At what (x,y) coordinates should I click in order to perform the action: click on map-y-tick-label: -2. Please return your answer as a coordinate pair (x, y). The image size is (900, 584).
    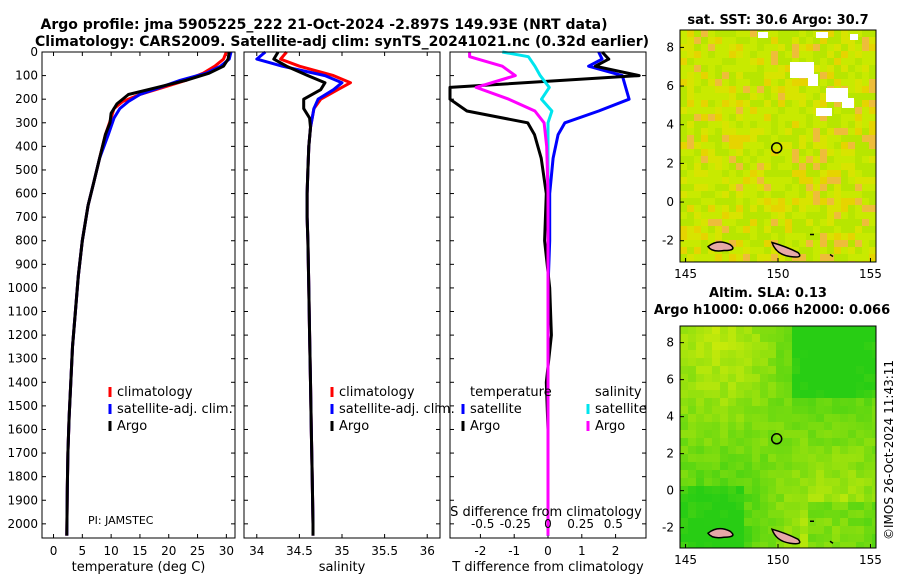
    Looking at the image, I should click on (668, 528).